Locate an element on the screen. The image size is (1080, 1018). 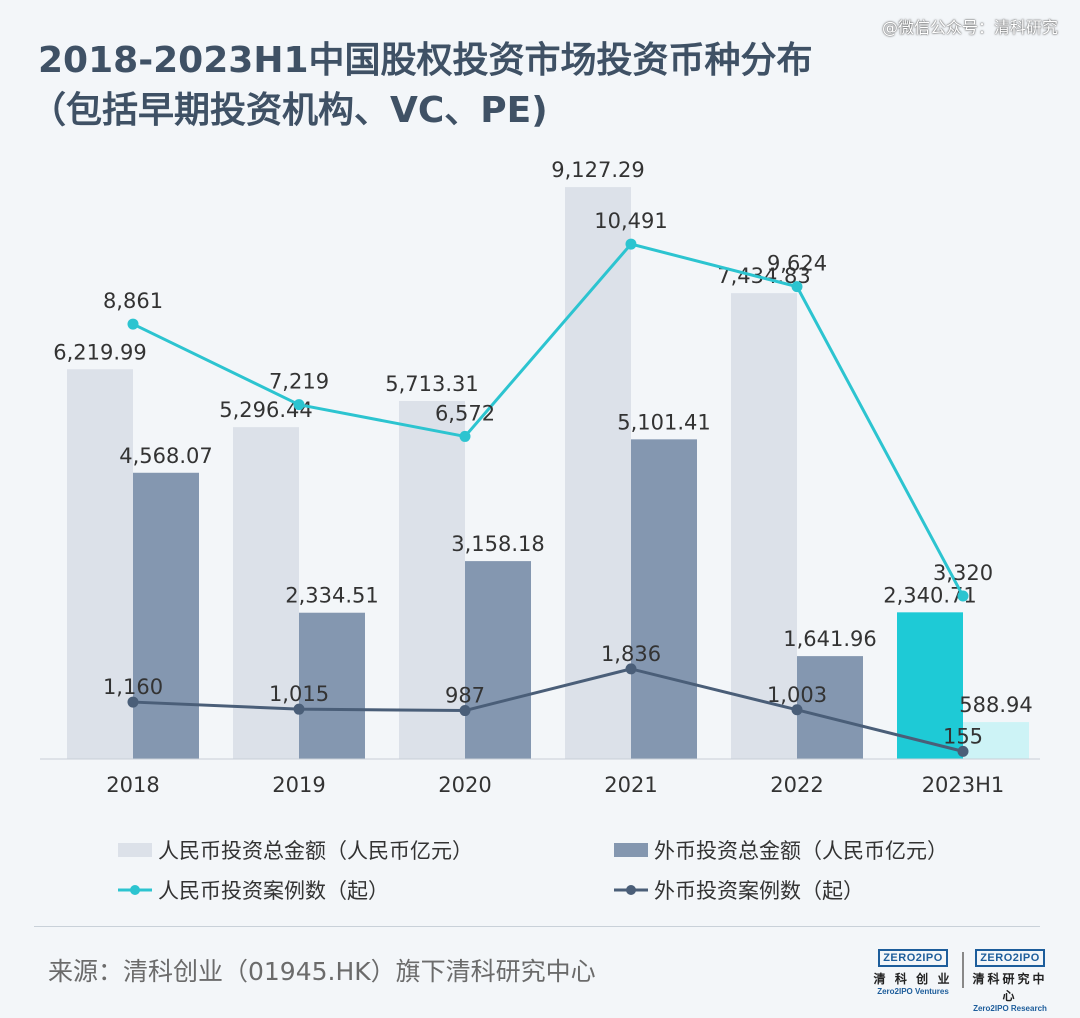
data-label-rmb-cases: 3,320 is located at coordinates (963, 573).